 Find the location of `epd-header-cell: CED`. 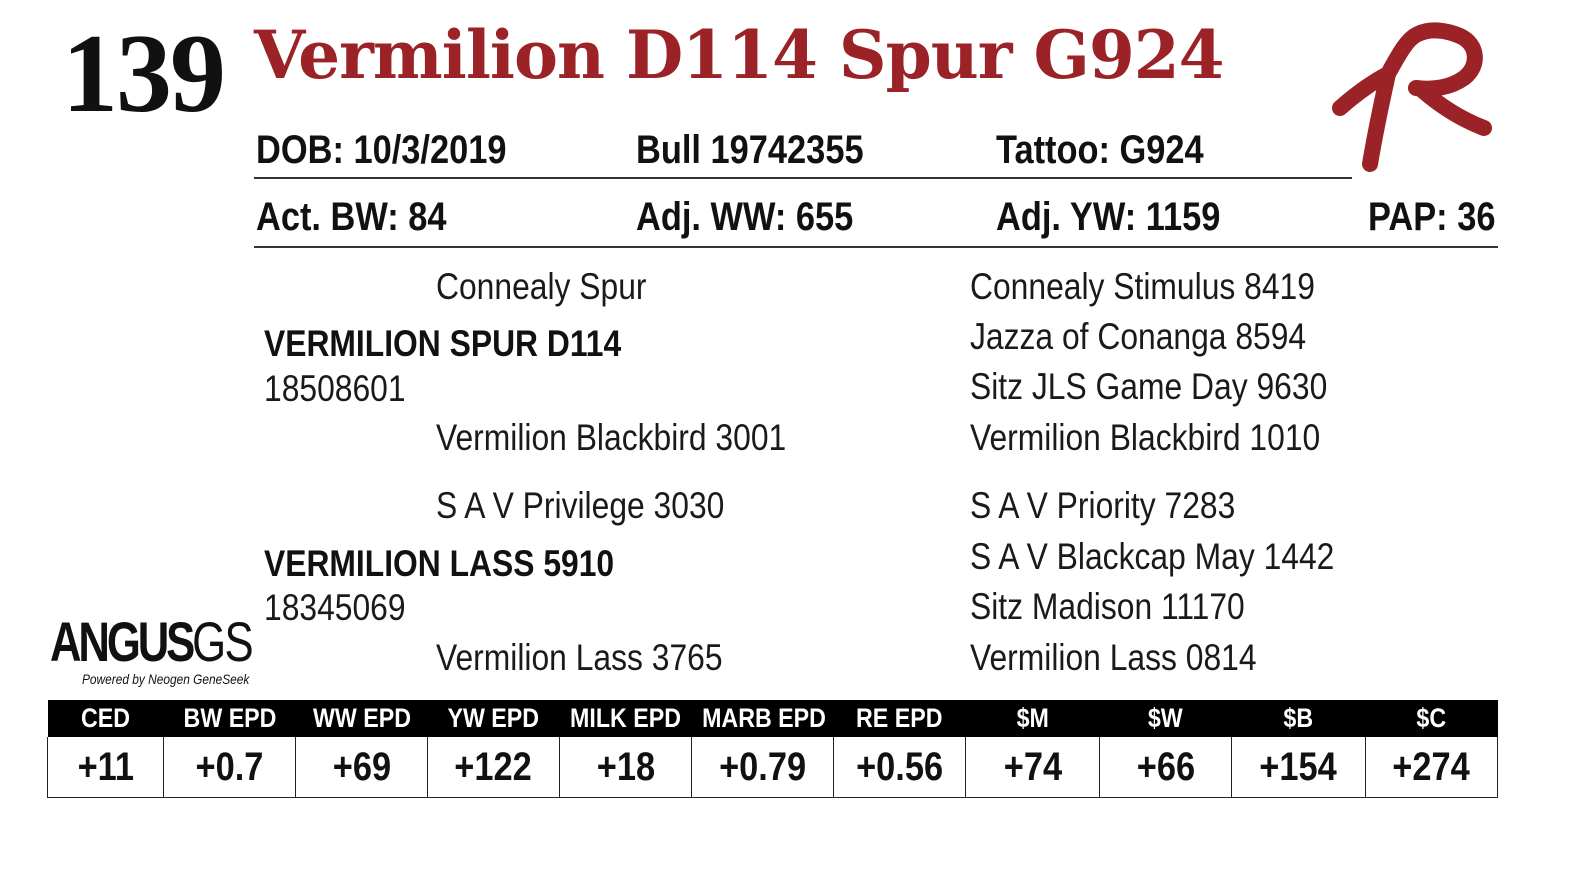

epd-header-cell: CED is located at coordinates (105, 718).